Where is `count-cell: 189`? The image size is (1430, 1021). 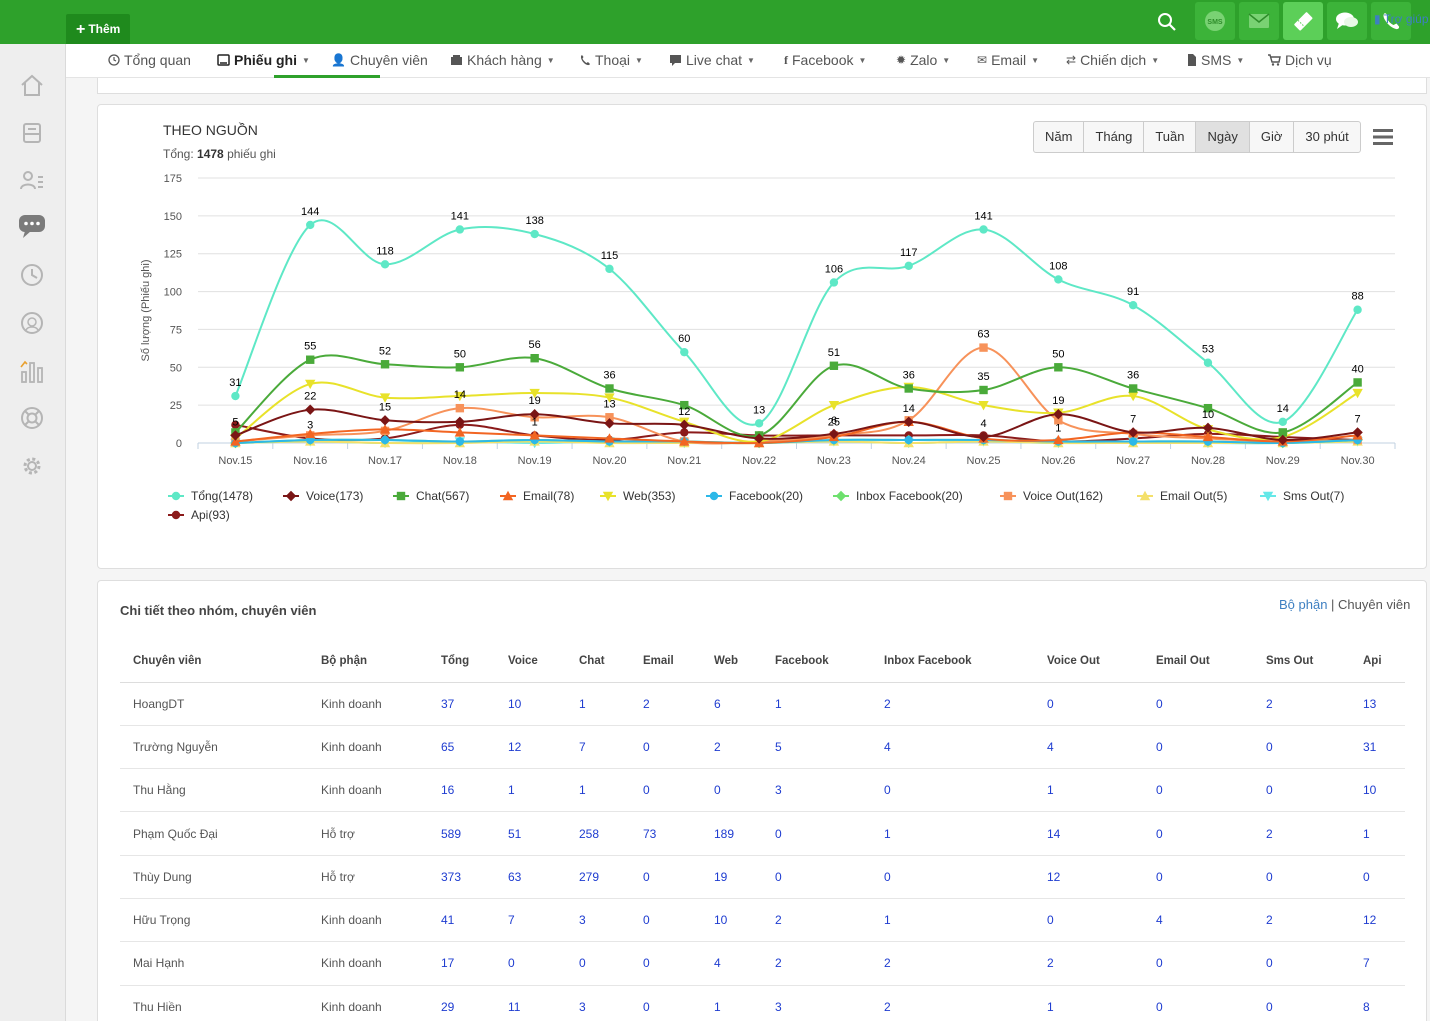 count-cell: 189 is located at coordinates (731, 833).